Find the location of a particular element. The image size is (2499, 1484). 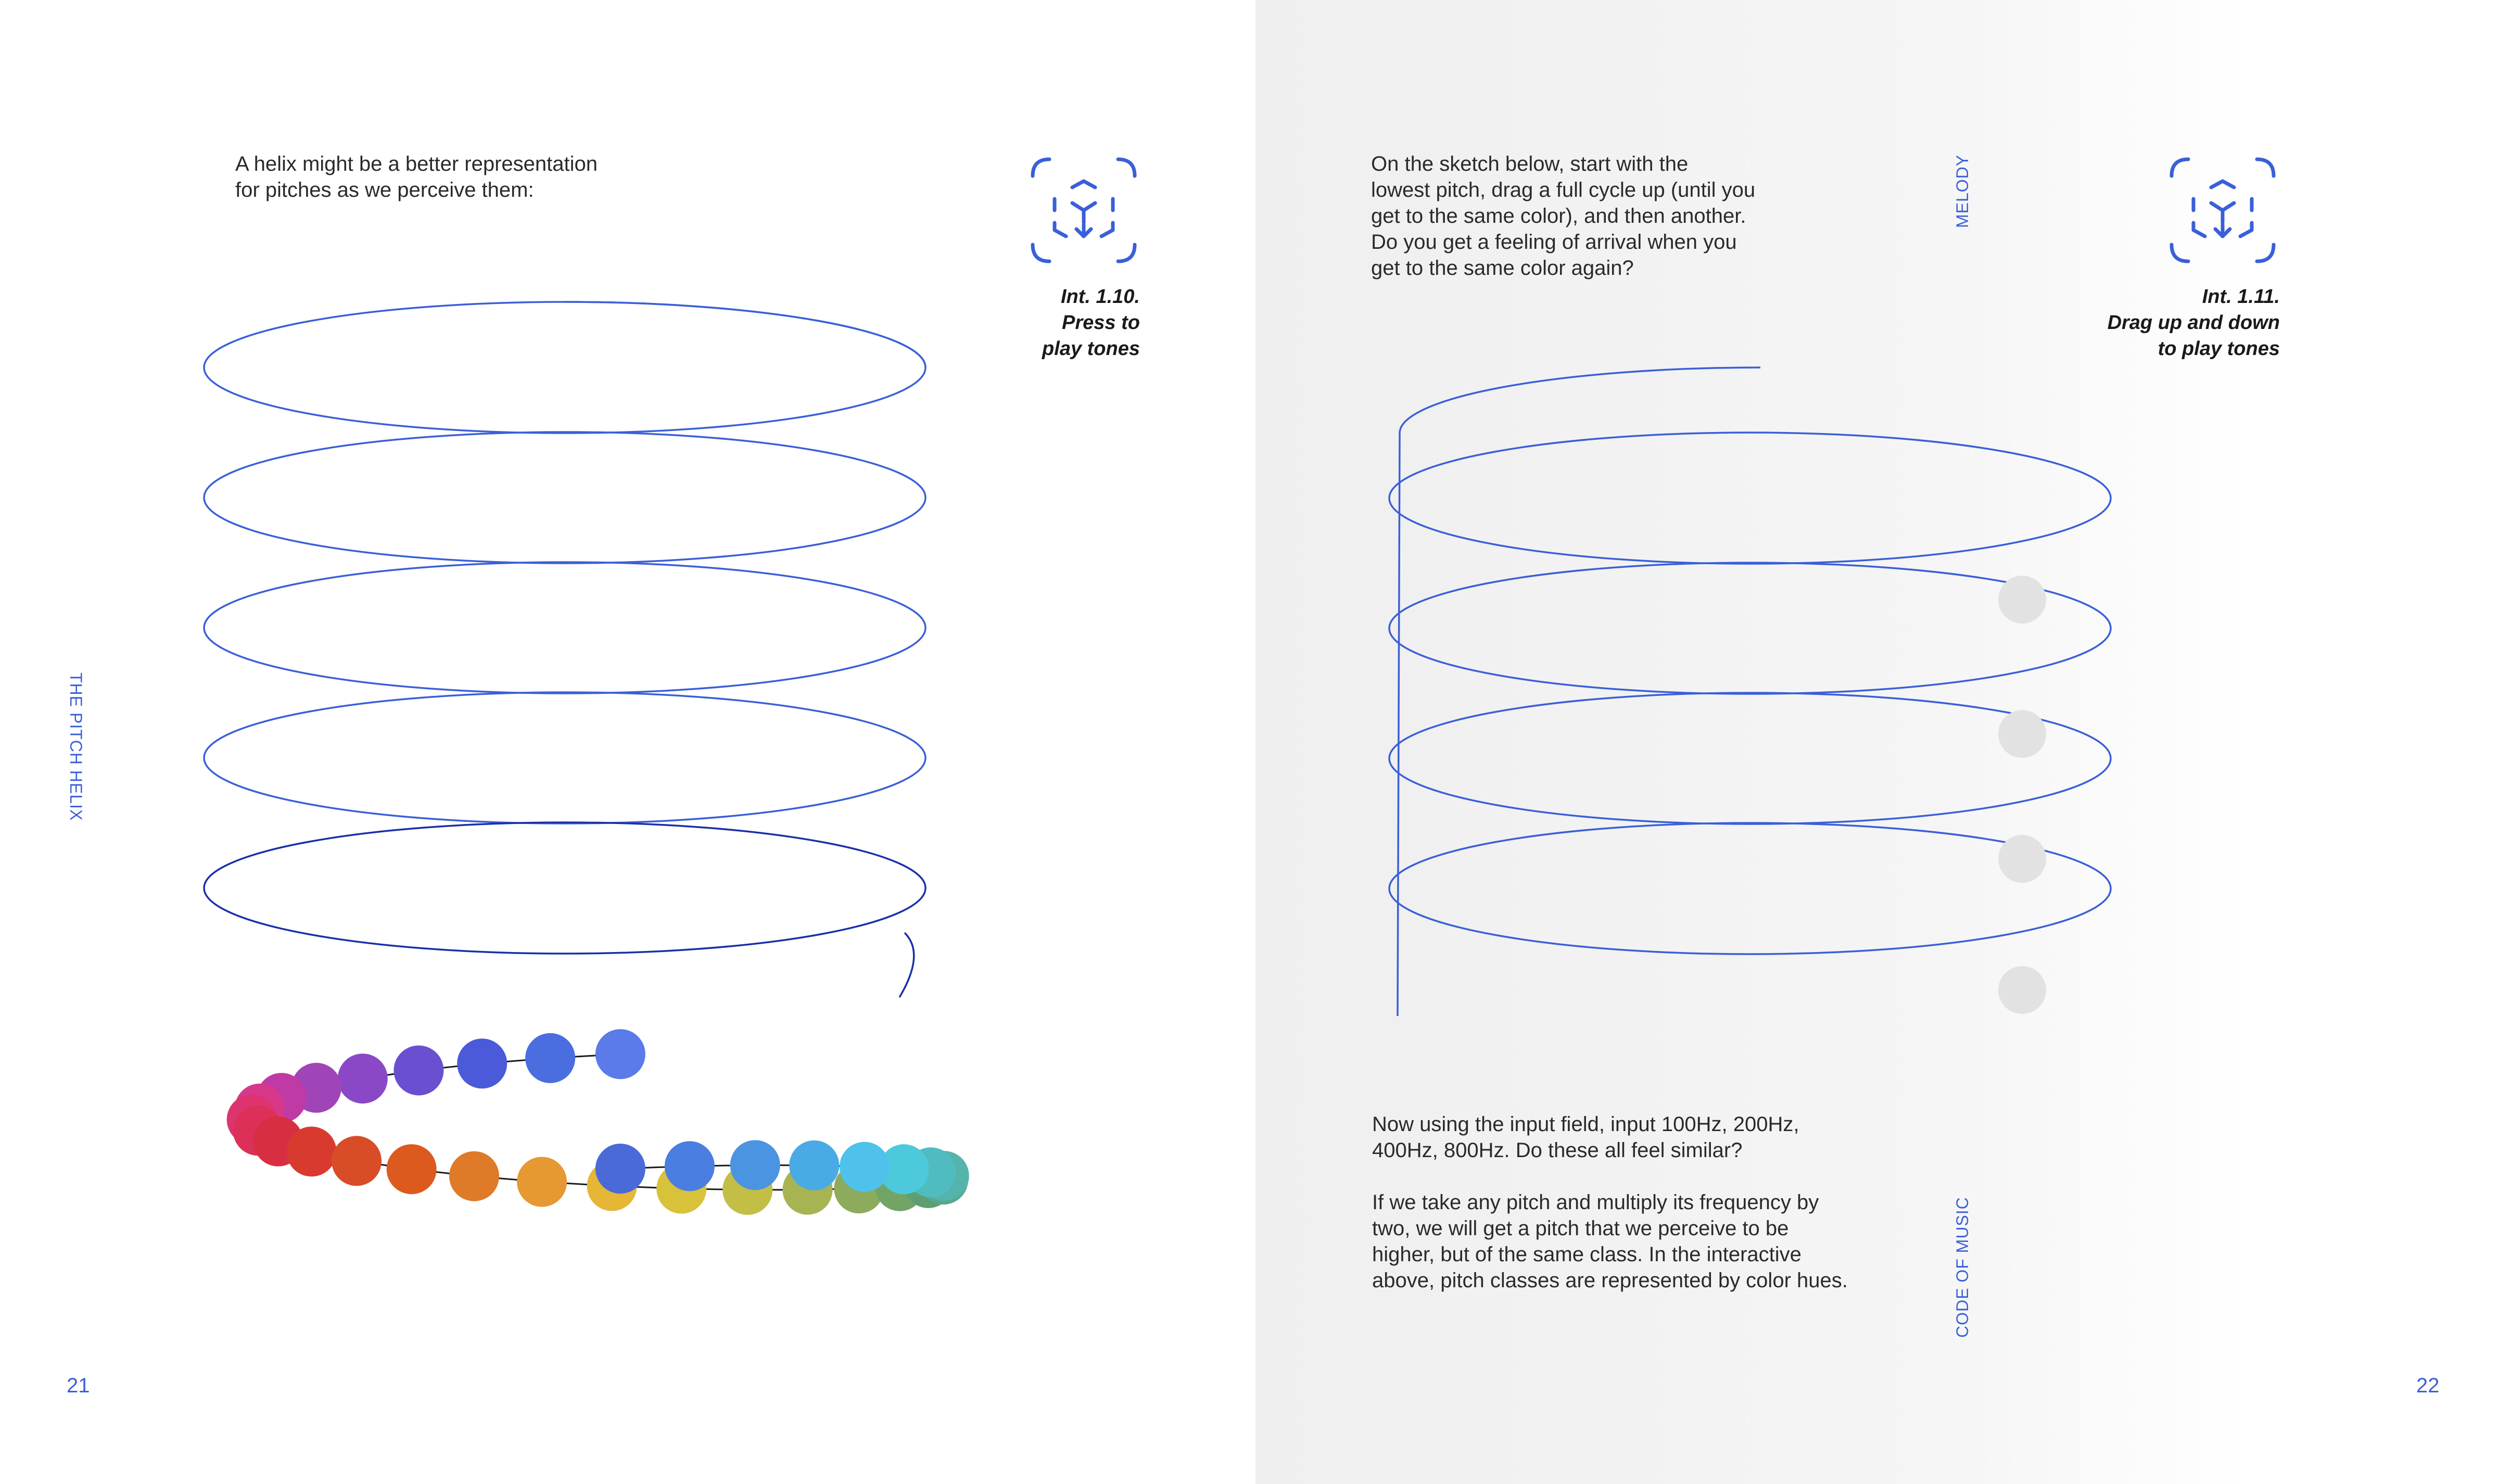

interactive-caption-left: Int. 1.10. Press to play tones is located at coordinates (1062, 323).